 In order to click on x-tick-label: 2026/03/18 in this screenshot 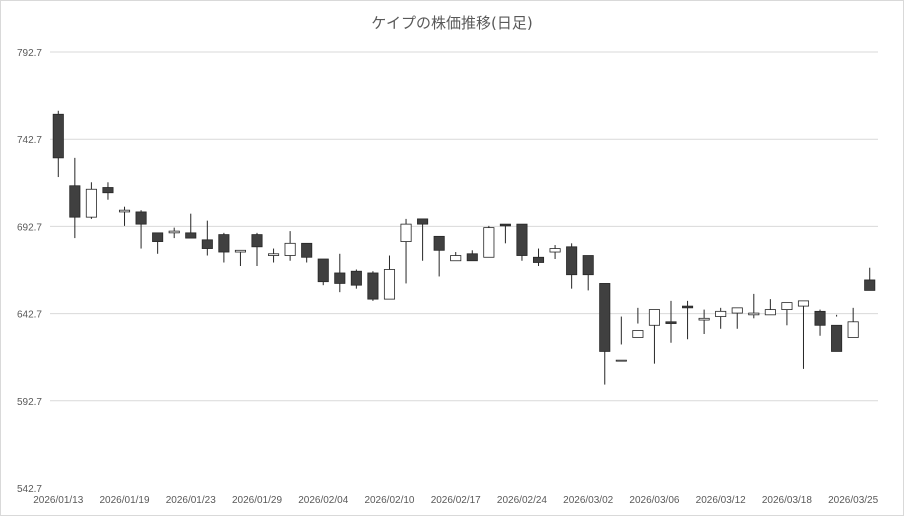, I will do `click(787, 500)`.